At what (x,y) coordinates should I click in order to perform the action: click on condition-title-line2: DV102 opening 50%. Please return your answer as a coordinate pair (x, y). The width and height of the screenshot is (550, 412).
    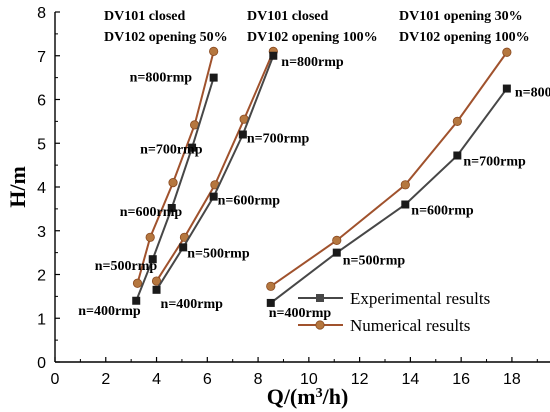
    Looking at the image, I should click on (166, 37).